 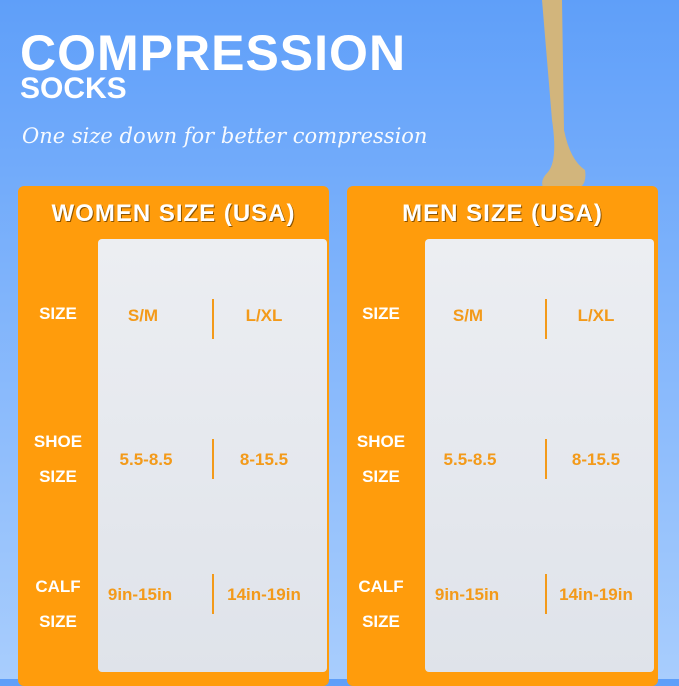 I want to click on title: COMPRESSION, so click(x=213, y=53).